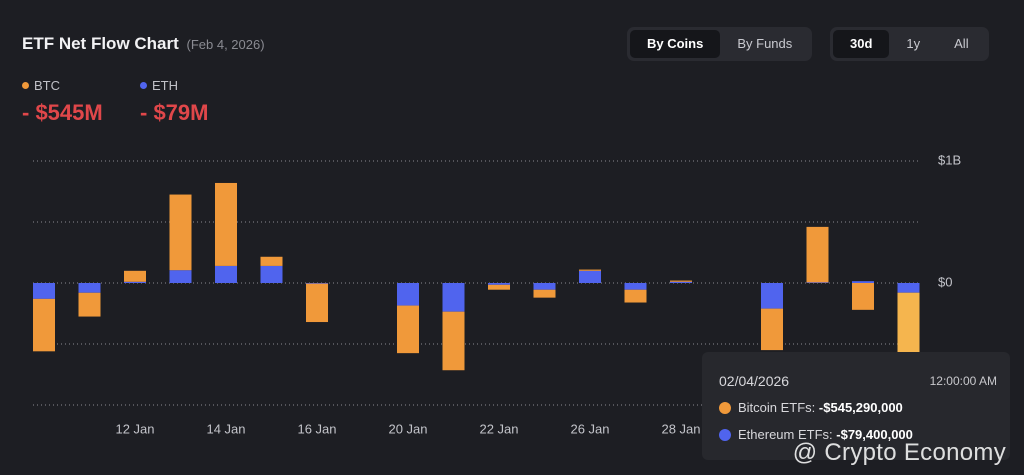  What do you see at coordinates (680, 428) in the screenshot?
I see `x-tick-label: 28 Jan` at bounding box center [680, 428].